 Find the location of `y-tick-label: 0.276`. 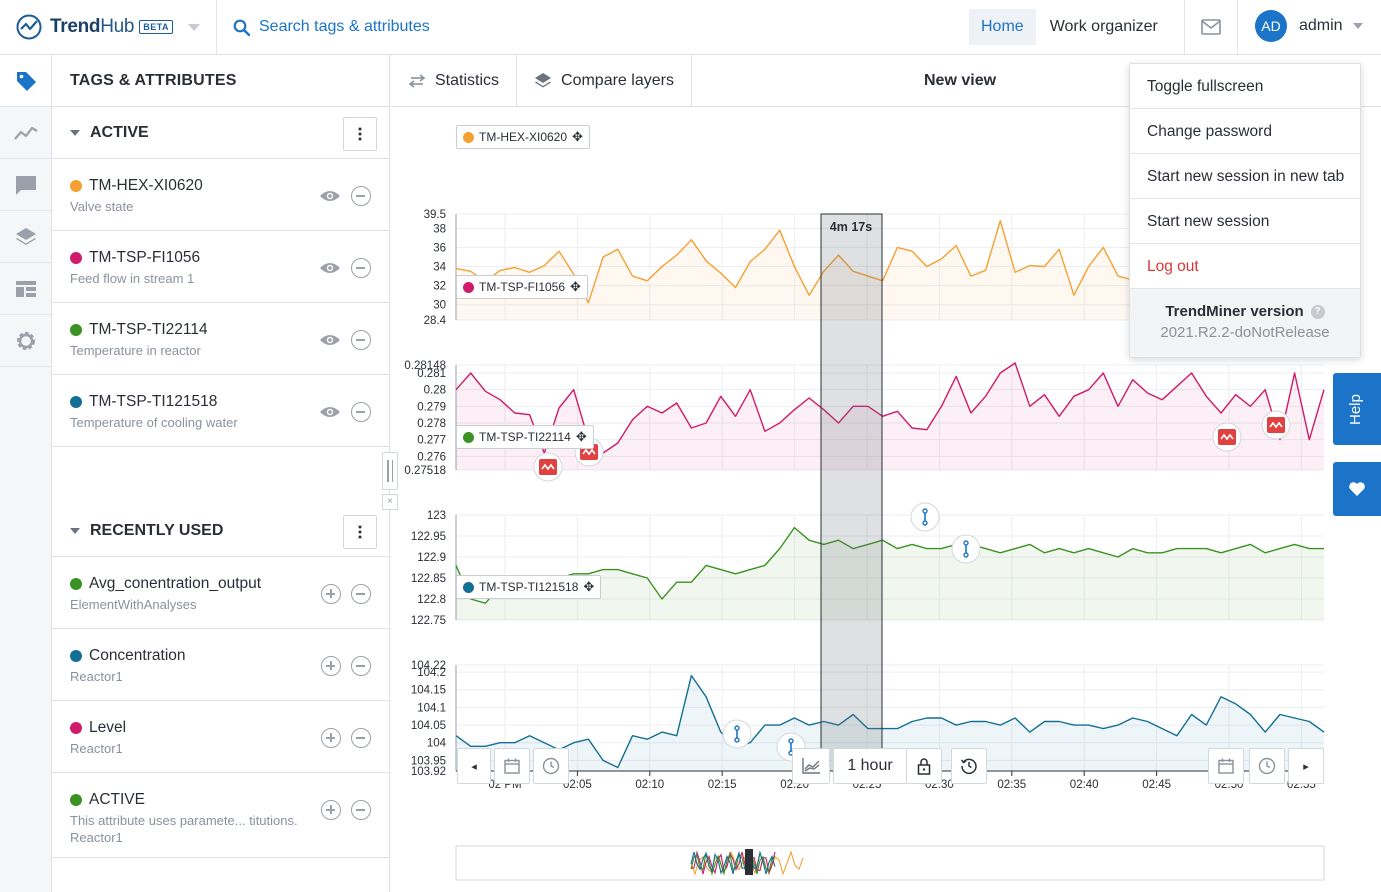

y-tick-label: 0.276 is located at coordinates (431, 457).